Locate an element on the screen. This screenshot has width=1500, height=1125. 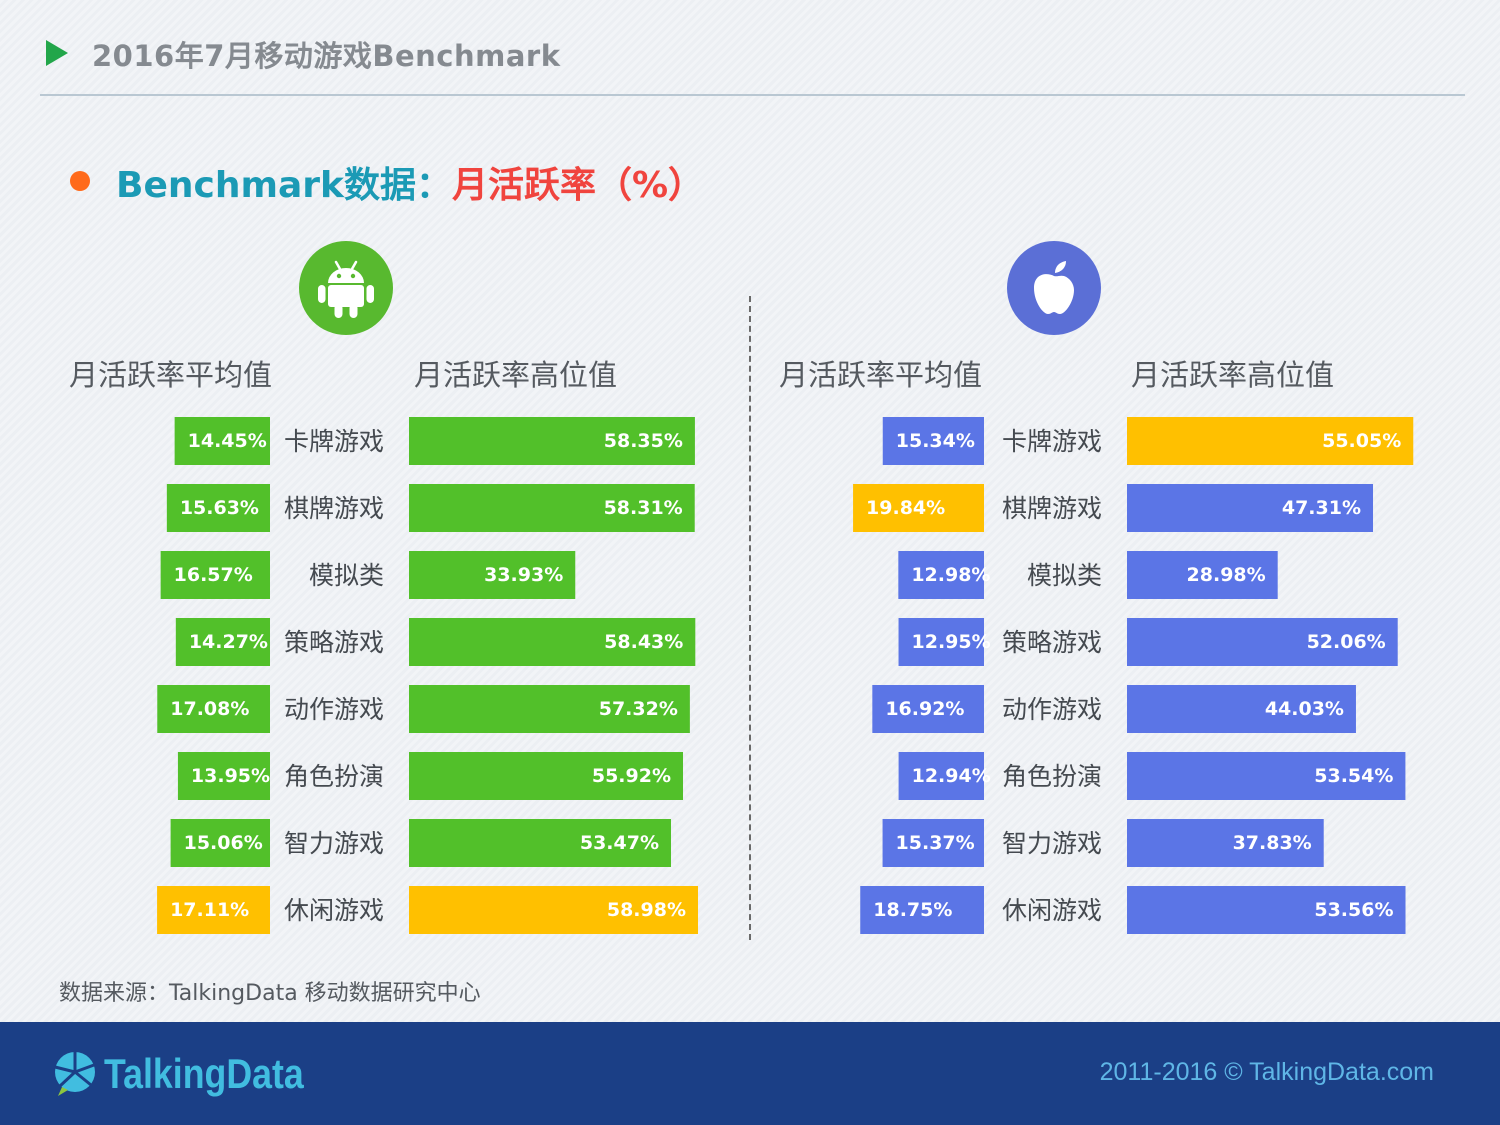
android-category-label: 策略游戏 is located at coordinates (334, 642).